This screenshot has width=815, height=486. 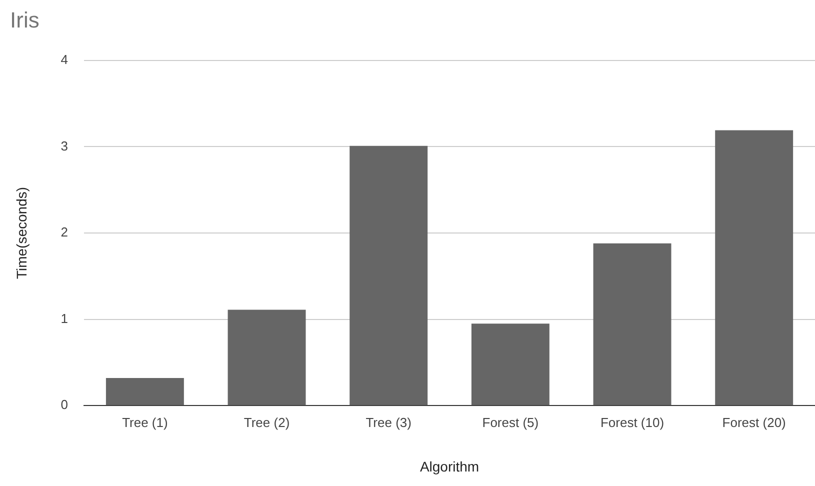 I want to click on x-tick-label: Tree (2), so click(x=267, y=422).